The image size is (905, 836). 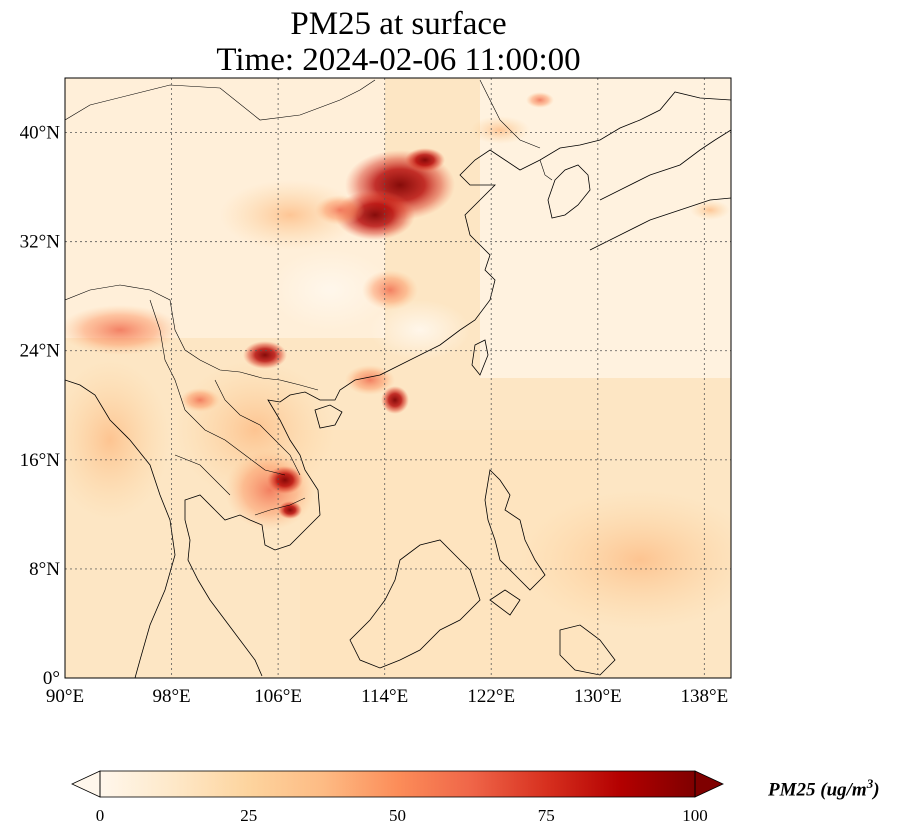 I want to click on lon-tick-label: 106°E, so click(x=278, y=696).